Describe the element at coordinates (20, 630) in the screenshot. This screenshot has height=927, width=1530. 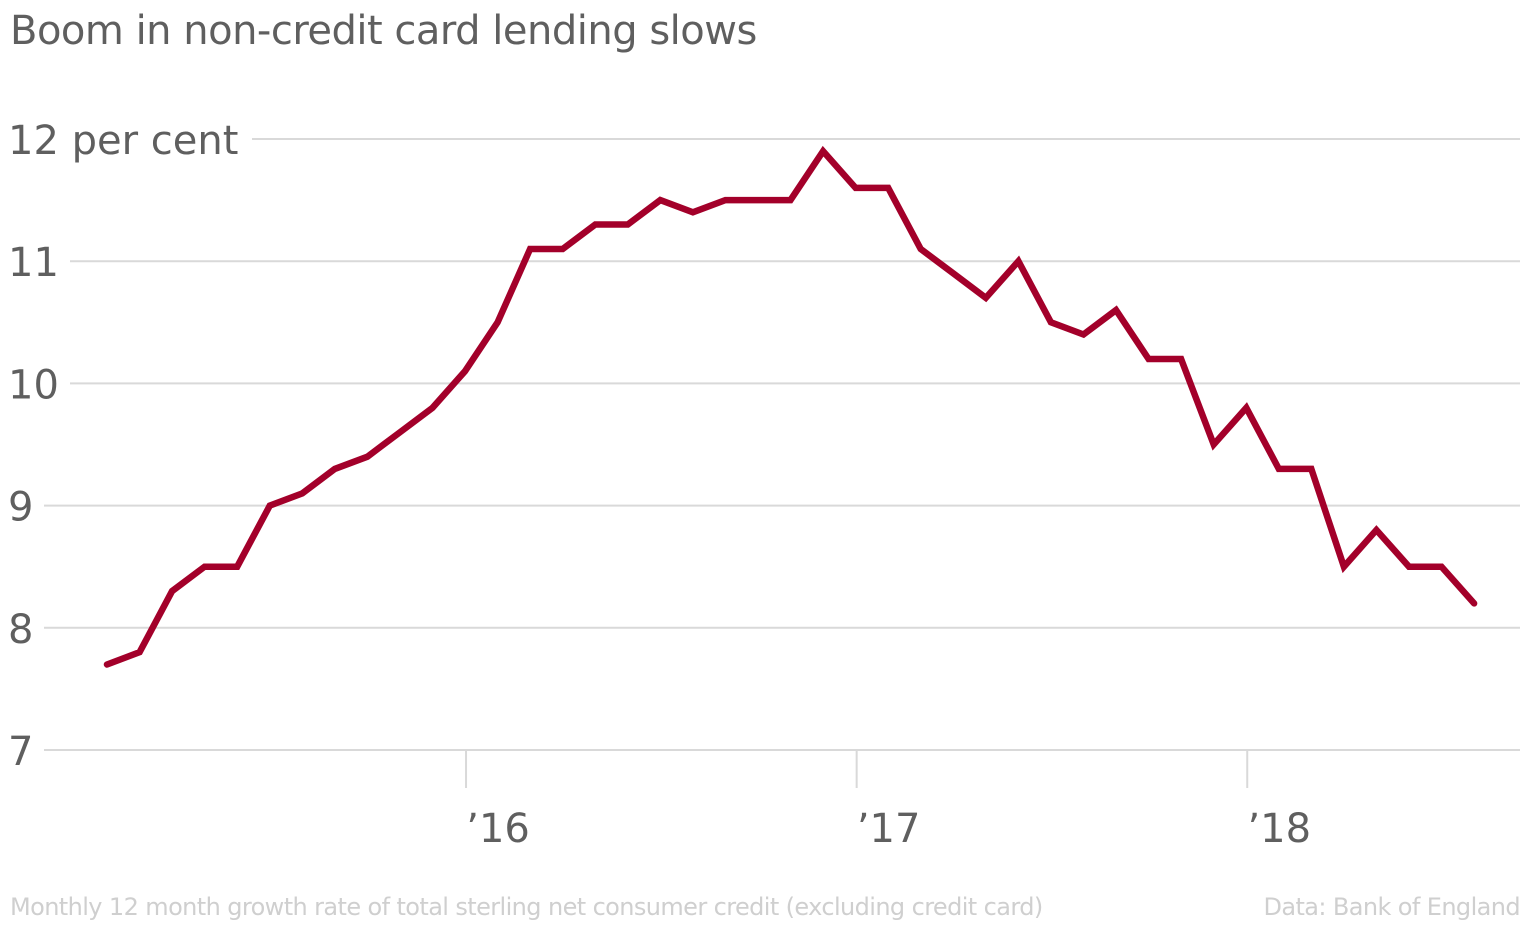
I see `y-tick-label: 8` at that location.